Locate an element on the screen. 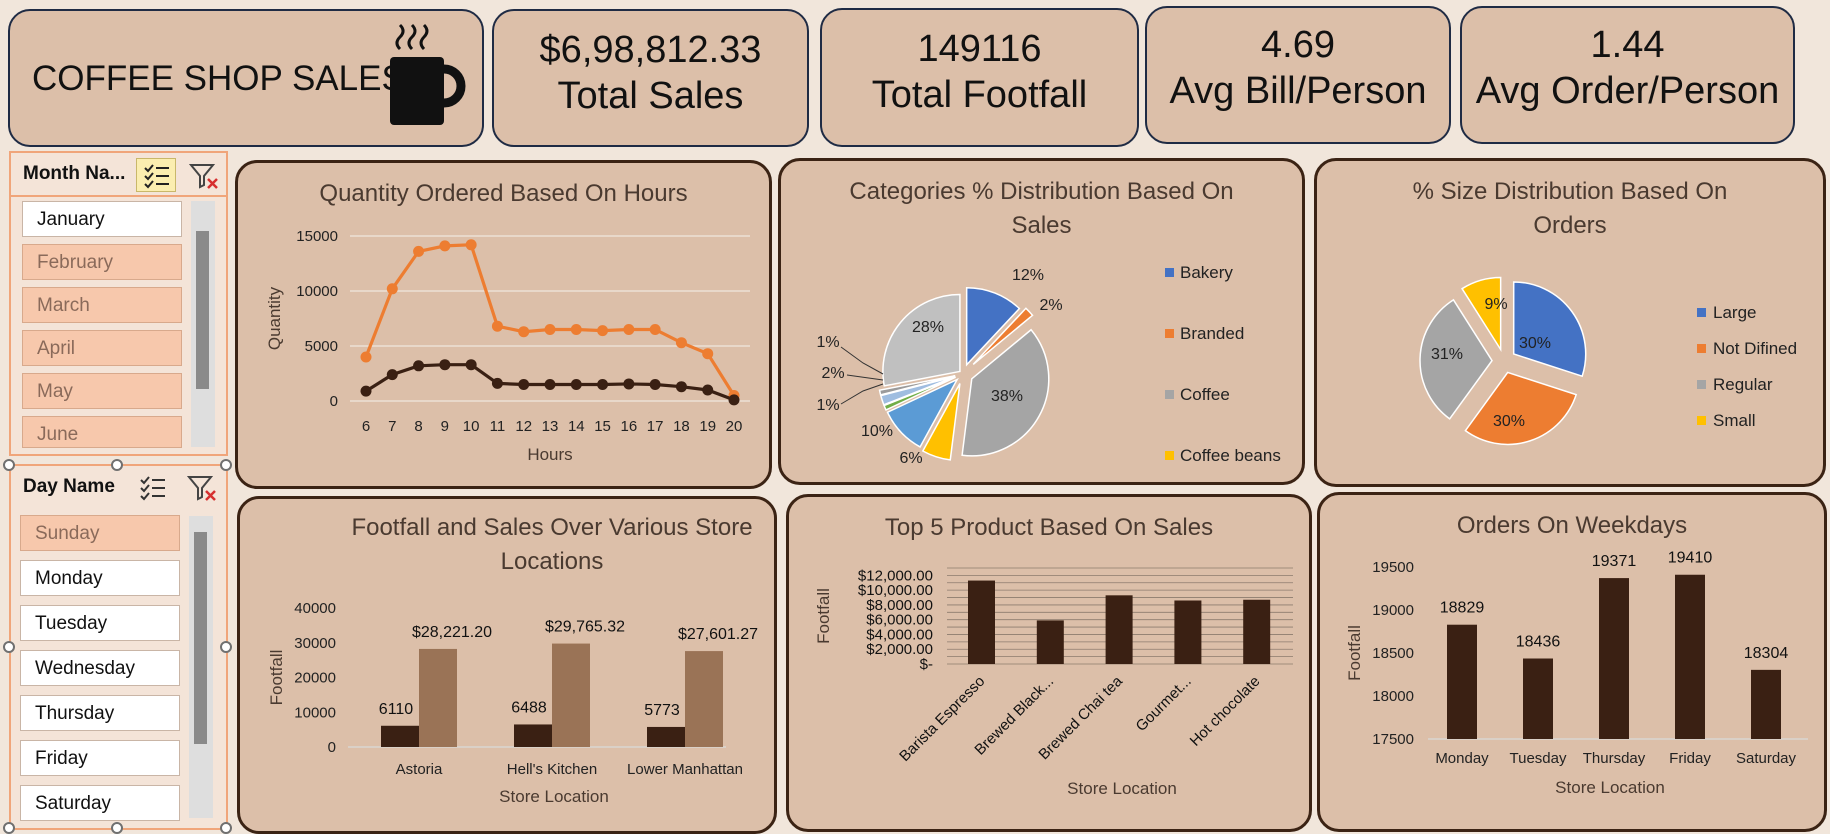  day-item-tuesday: Tuesday is located at coordinates (100, 623).